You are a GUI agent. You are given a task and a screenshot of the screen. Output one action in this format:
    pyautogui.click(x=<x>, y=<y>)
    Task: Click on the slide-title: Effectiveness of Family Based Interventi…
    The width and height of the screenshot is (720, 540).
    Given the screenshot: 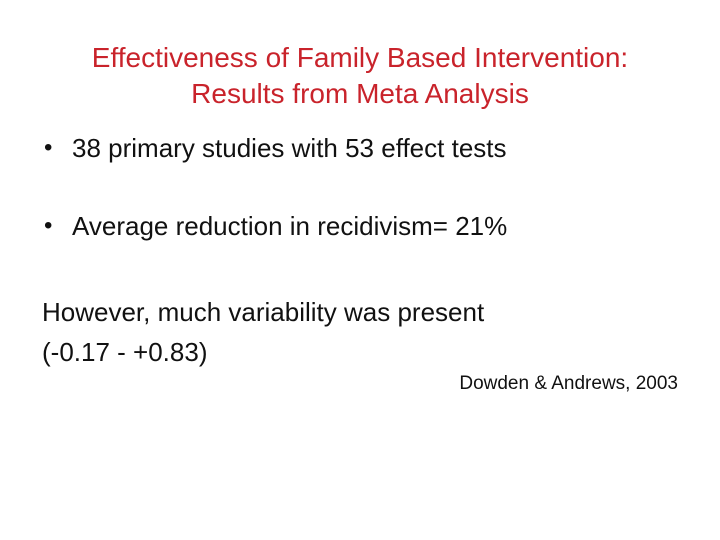 What is the action you would take?
    pyautogui.click(x=360, y=76)
    